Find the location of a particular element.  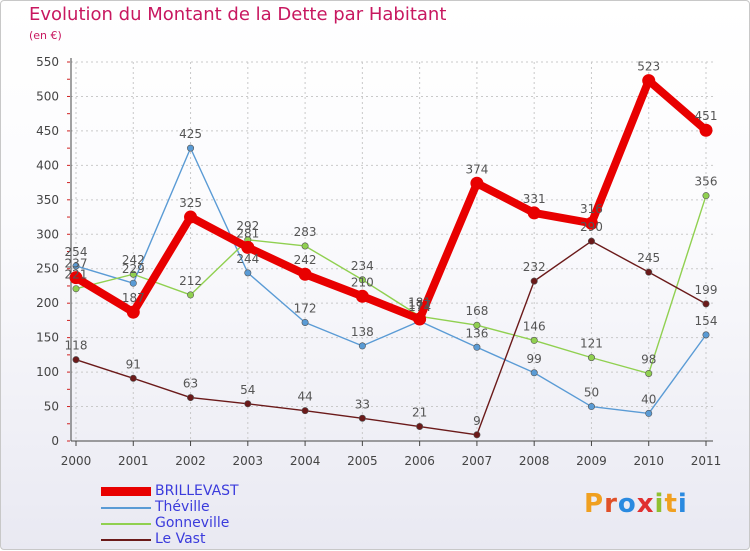

data-label-gonneville: 98 is located at coordinates (648, 359).